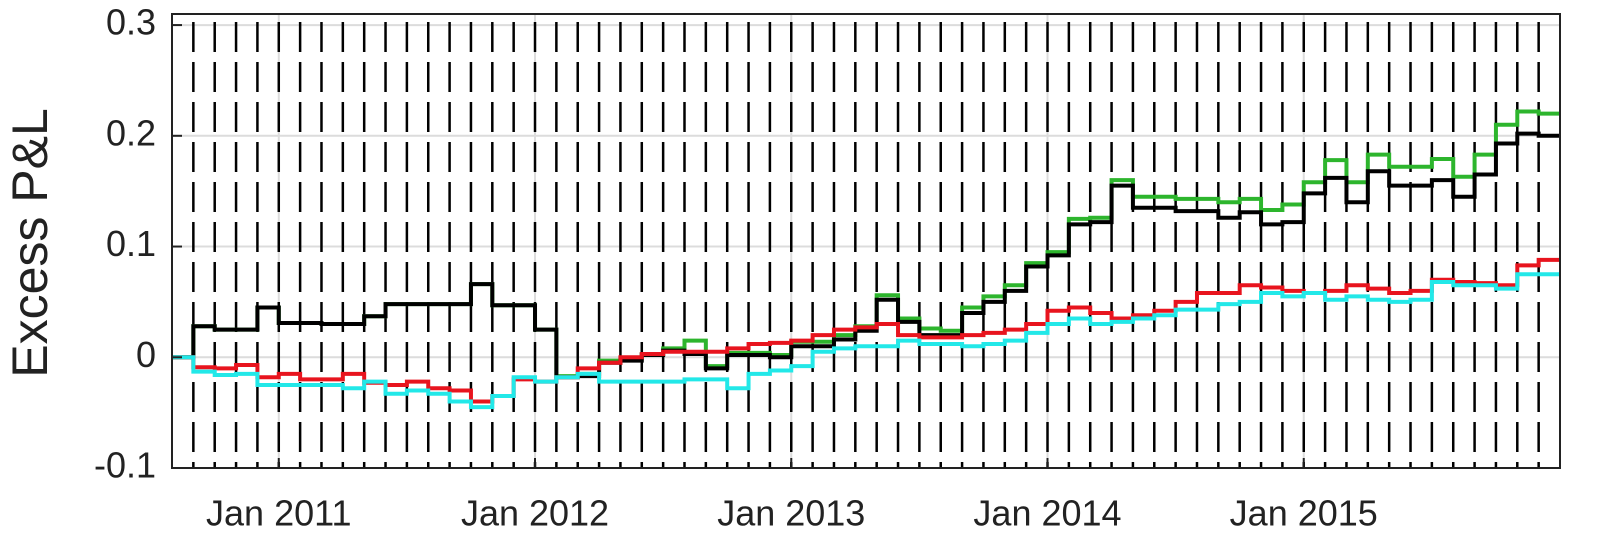  I want to click on x-tick-label: Jan 2014, so click(1047, 513).